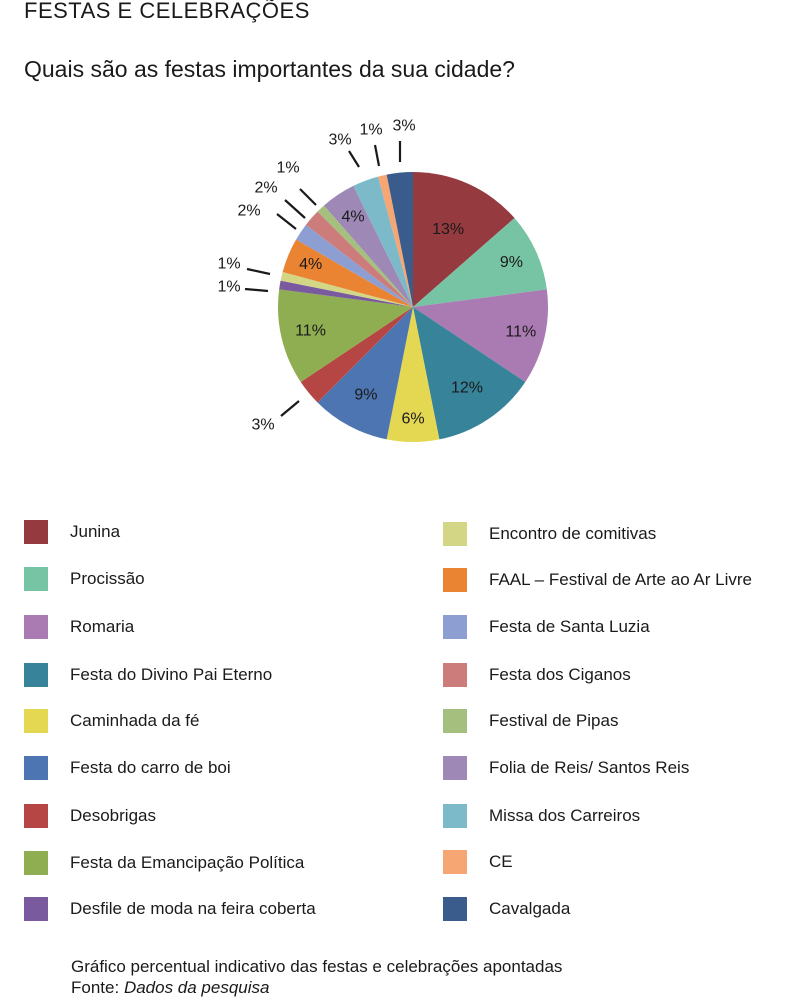 This screenshot has width=812, height=1000. I want to click on legend-label: Festa dos Ciganos, so click(560, 675).